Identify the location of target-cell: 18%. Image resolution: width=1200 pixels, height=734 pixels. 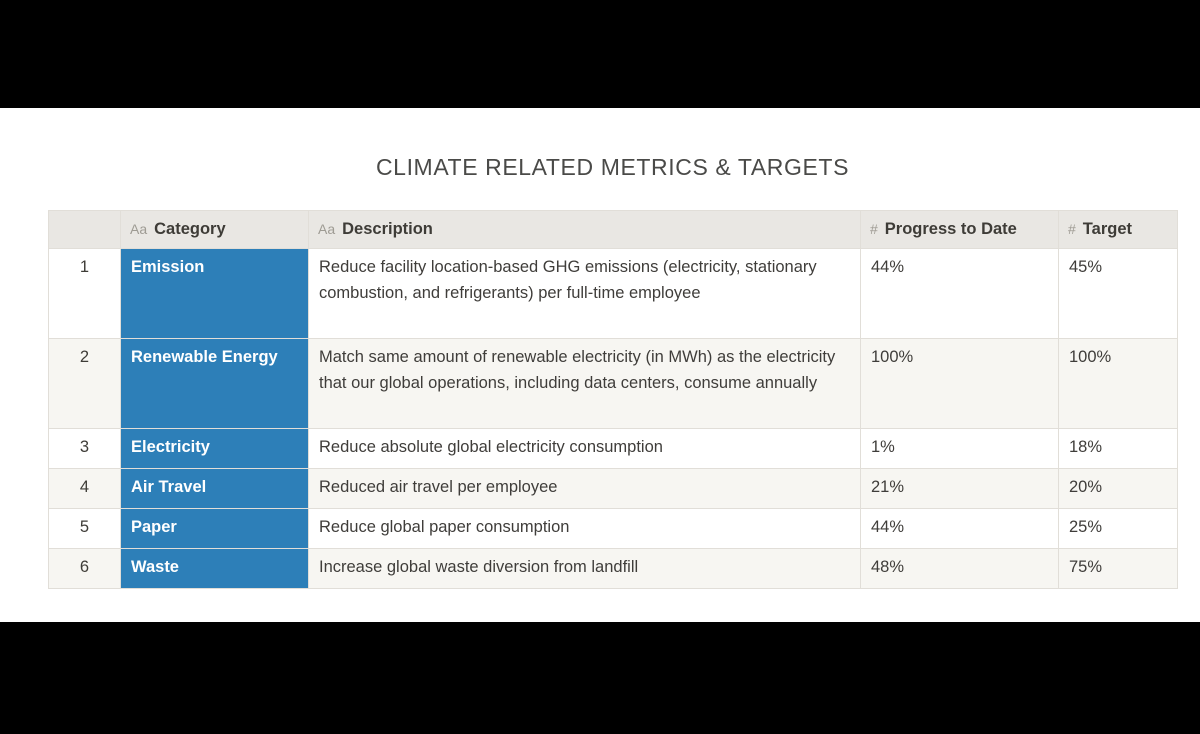
(1118, 448).